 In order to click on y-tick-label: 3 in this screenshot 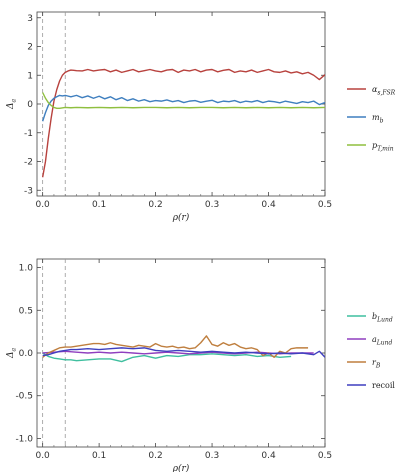, I will do `click(30, 19)`.